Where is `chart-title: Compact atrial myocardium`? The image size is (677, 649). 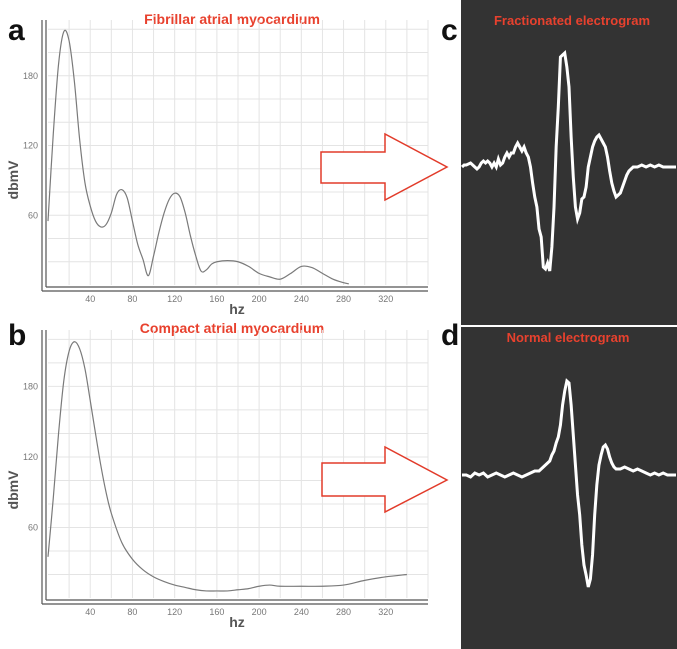 chart-title: Compact atrial myocardium is located at coordinates (232, 328).